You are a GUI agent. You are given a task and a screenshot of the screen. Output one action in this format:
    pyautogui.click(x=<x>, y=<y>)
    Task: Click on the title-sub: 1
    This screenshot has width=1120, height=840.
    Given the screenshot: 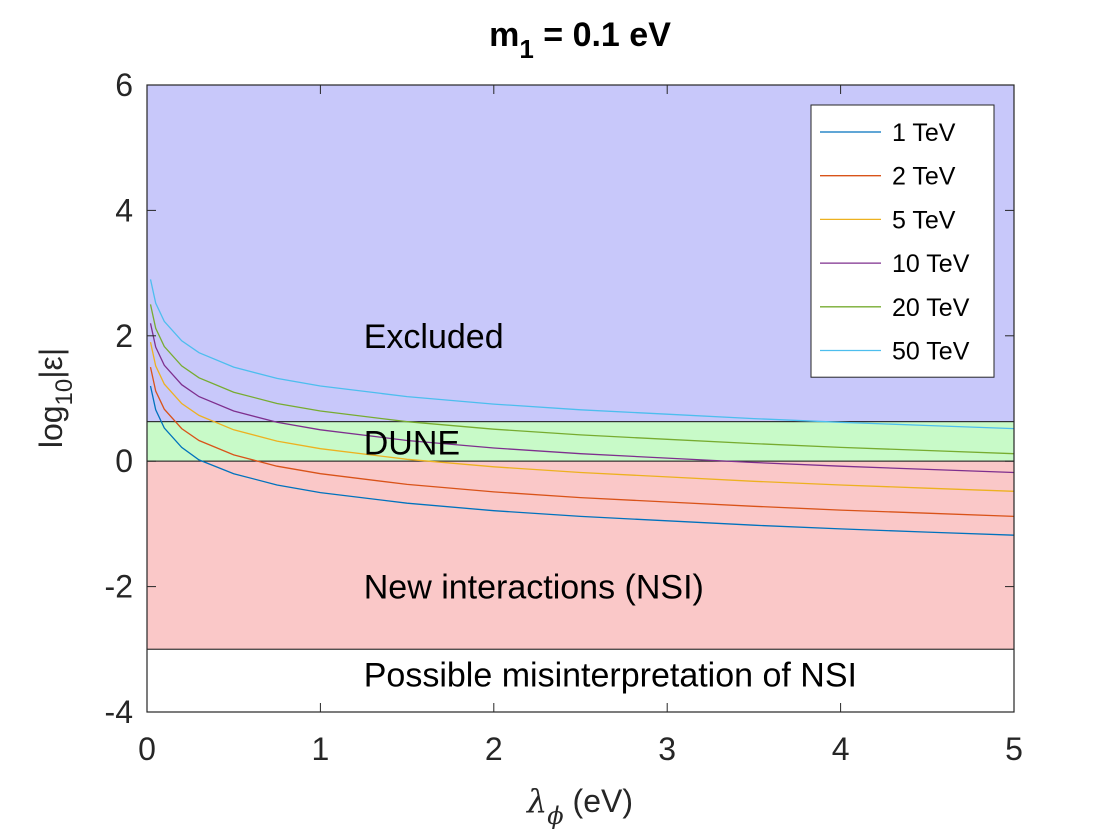 What is the action you would take?
    pyautogui.click(x=526, y=49)
    